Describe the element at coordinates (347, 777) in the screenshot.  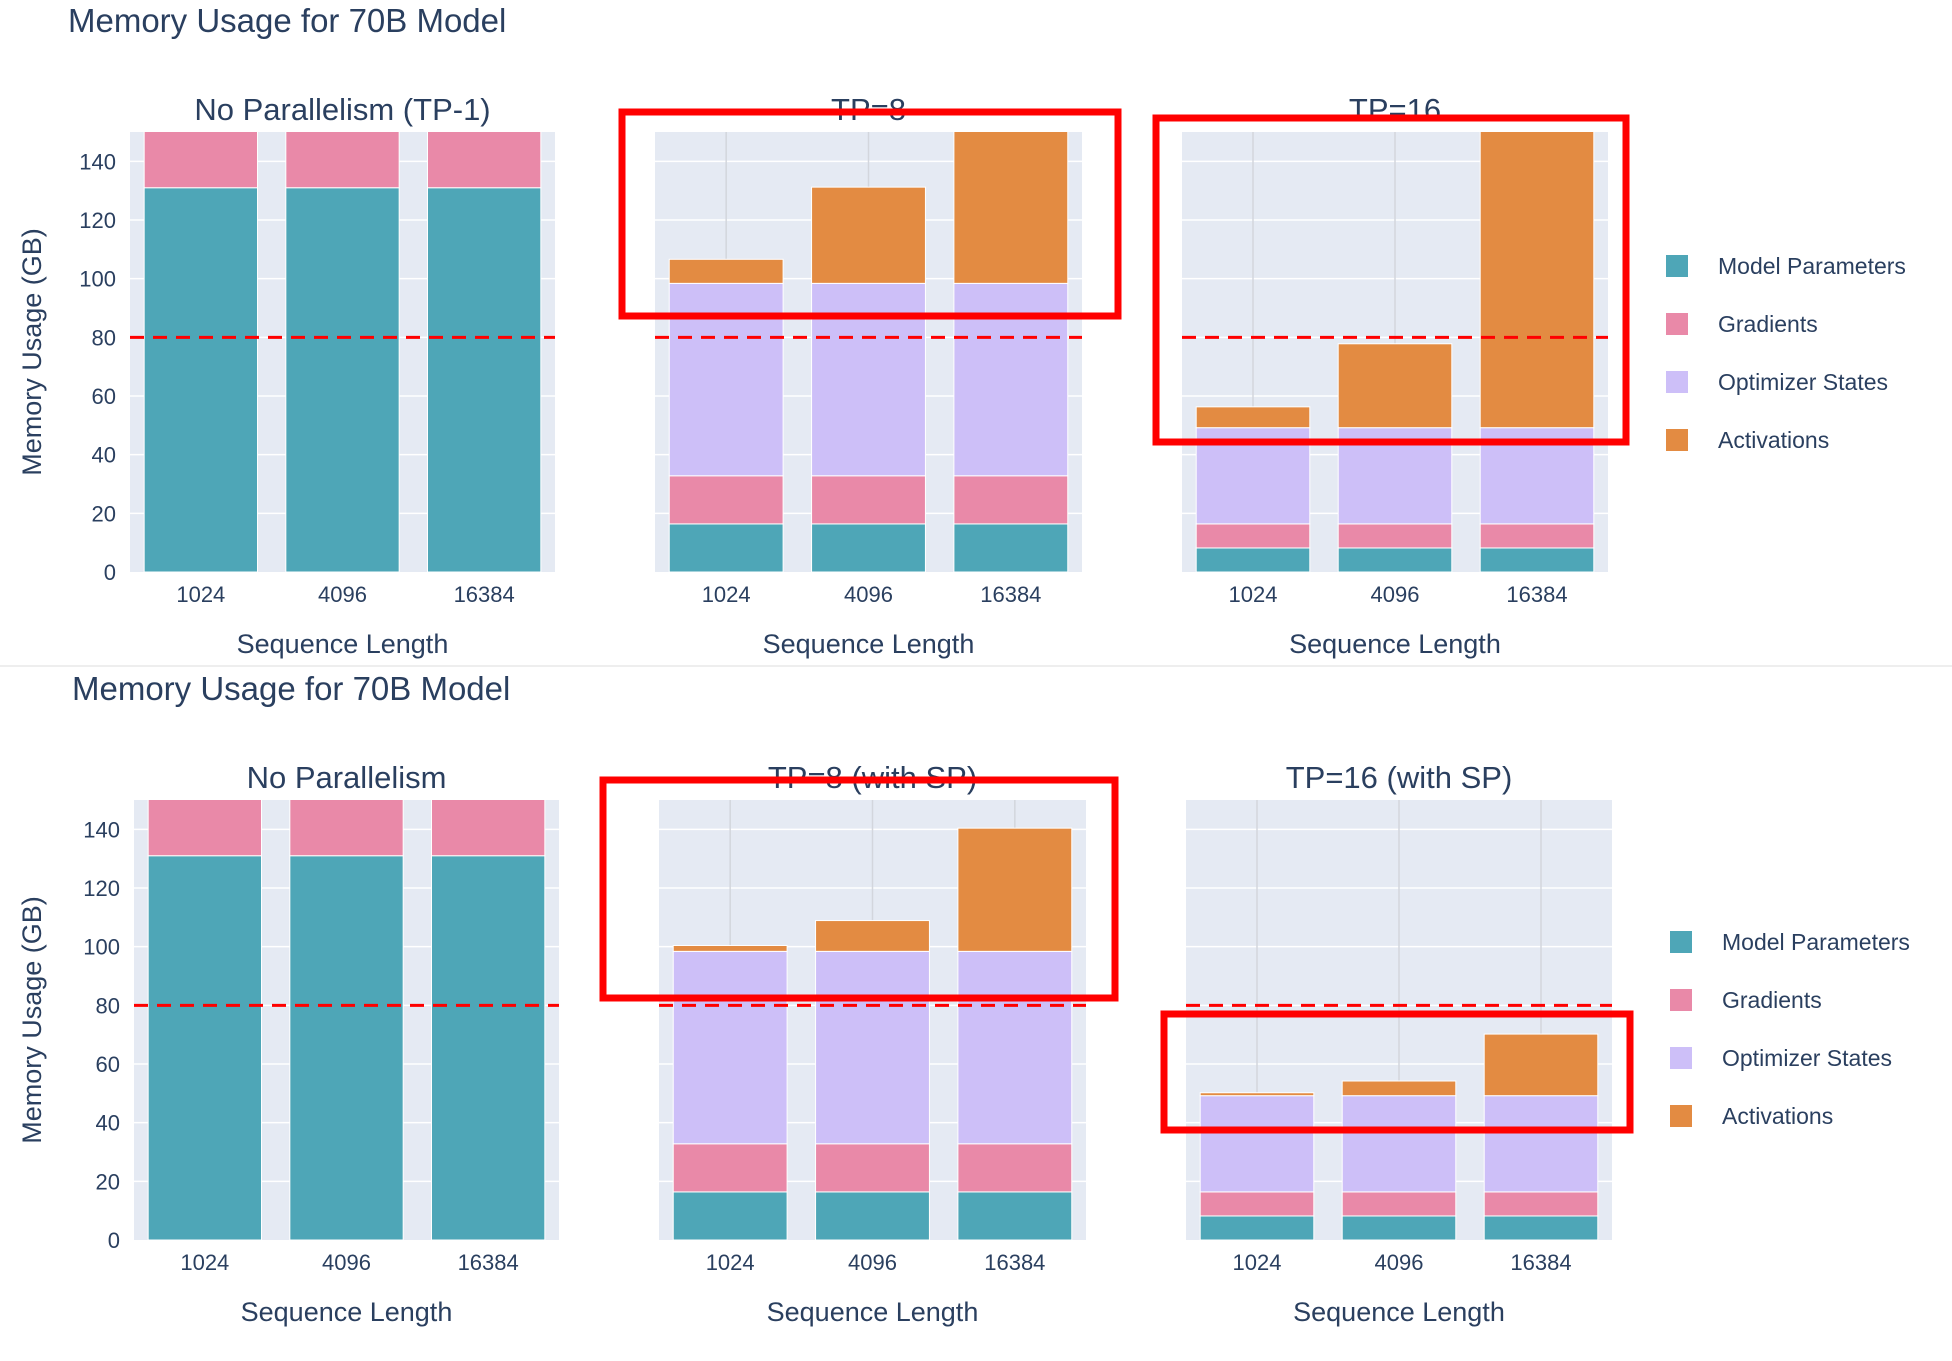
I see `subplot-title: No Parallelism` at that location.